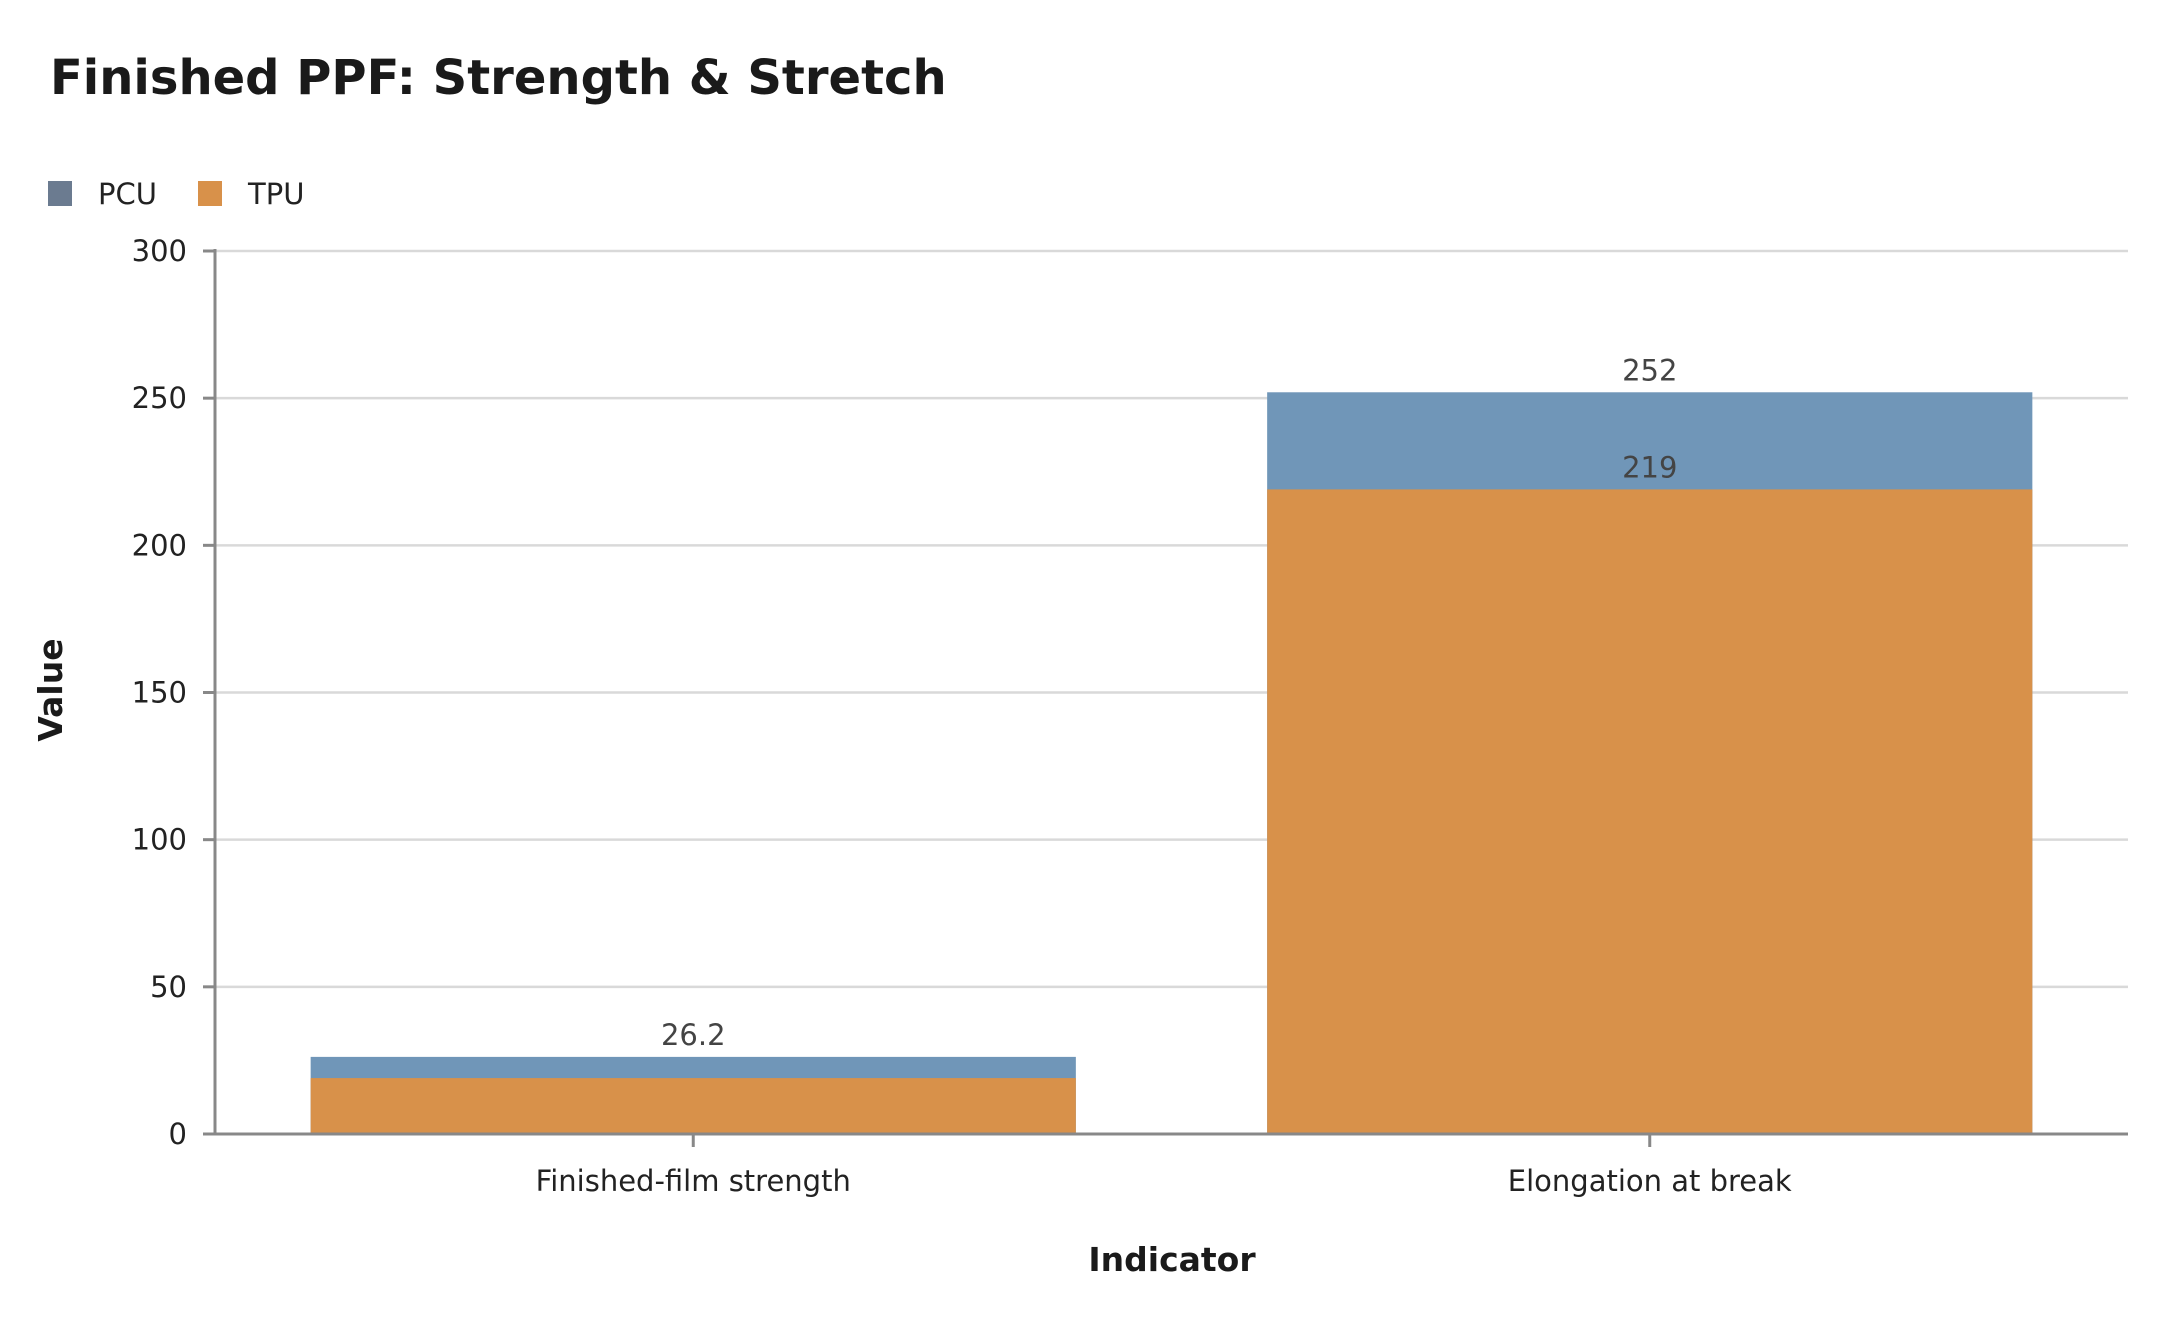 The height and width of the screenshot is (1320, 2160). Describe the element at coordinates (50, 689) in the screenshot. I see `y-axis-title: Value` at that location.